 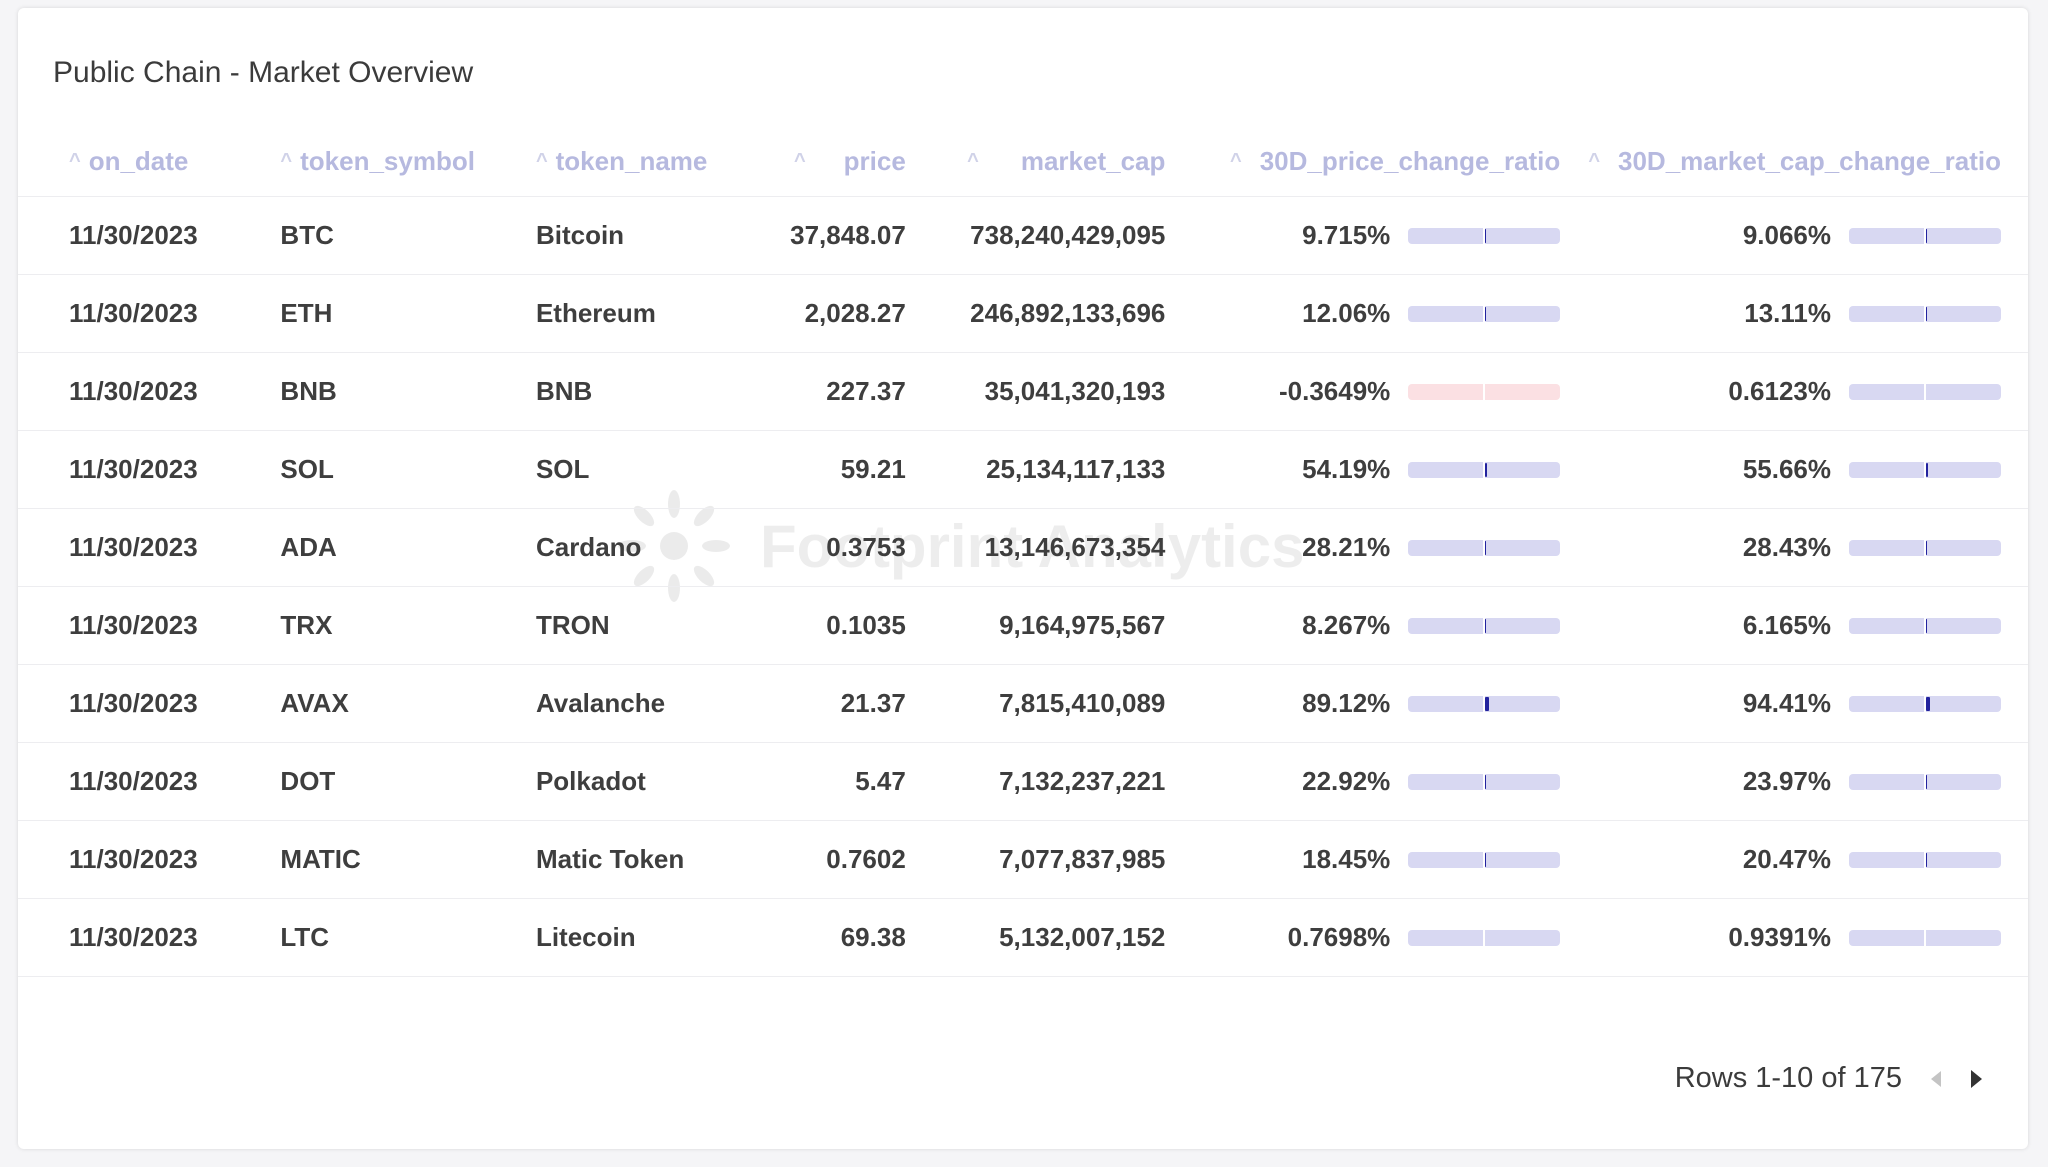 I want to click on ratio-value: 9.066%, so click(x=1786, y=235).